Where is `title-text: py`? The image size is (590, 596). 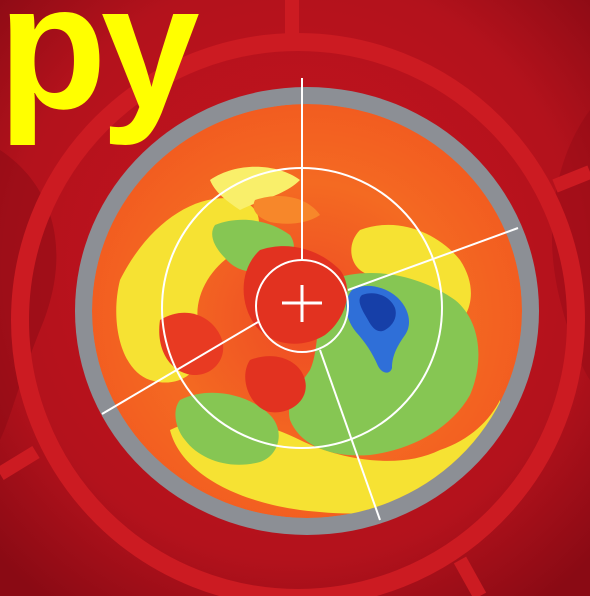
title-text: py is located at coordinates (100, 73).